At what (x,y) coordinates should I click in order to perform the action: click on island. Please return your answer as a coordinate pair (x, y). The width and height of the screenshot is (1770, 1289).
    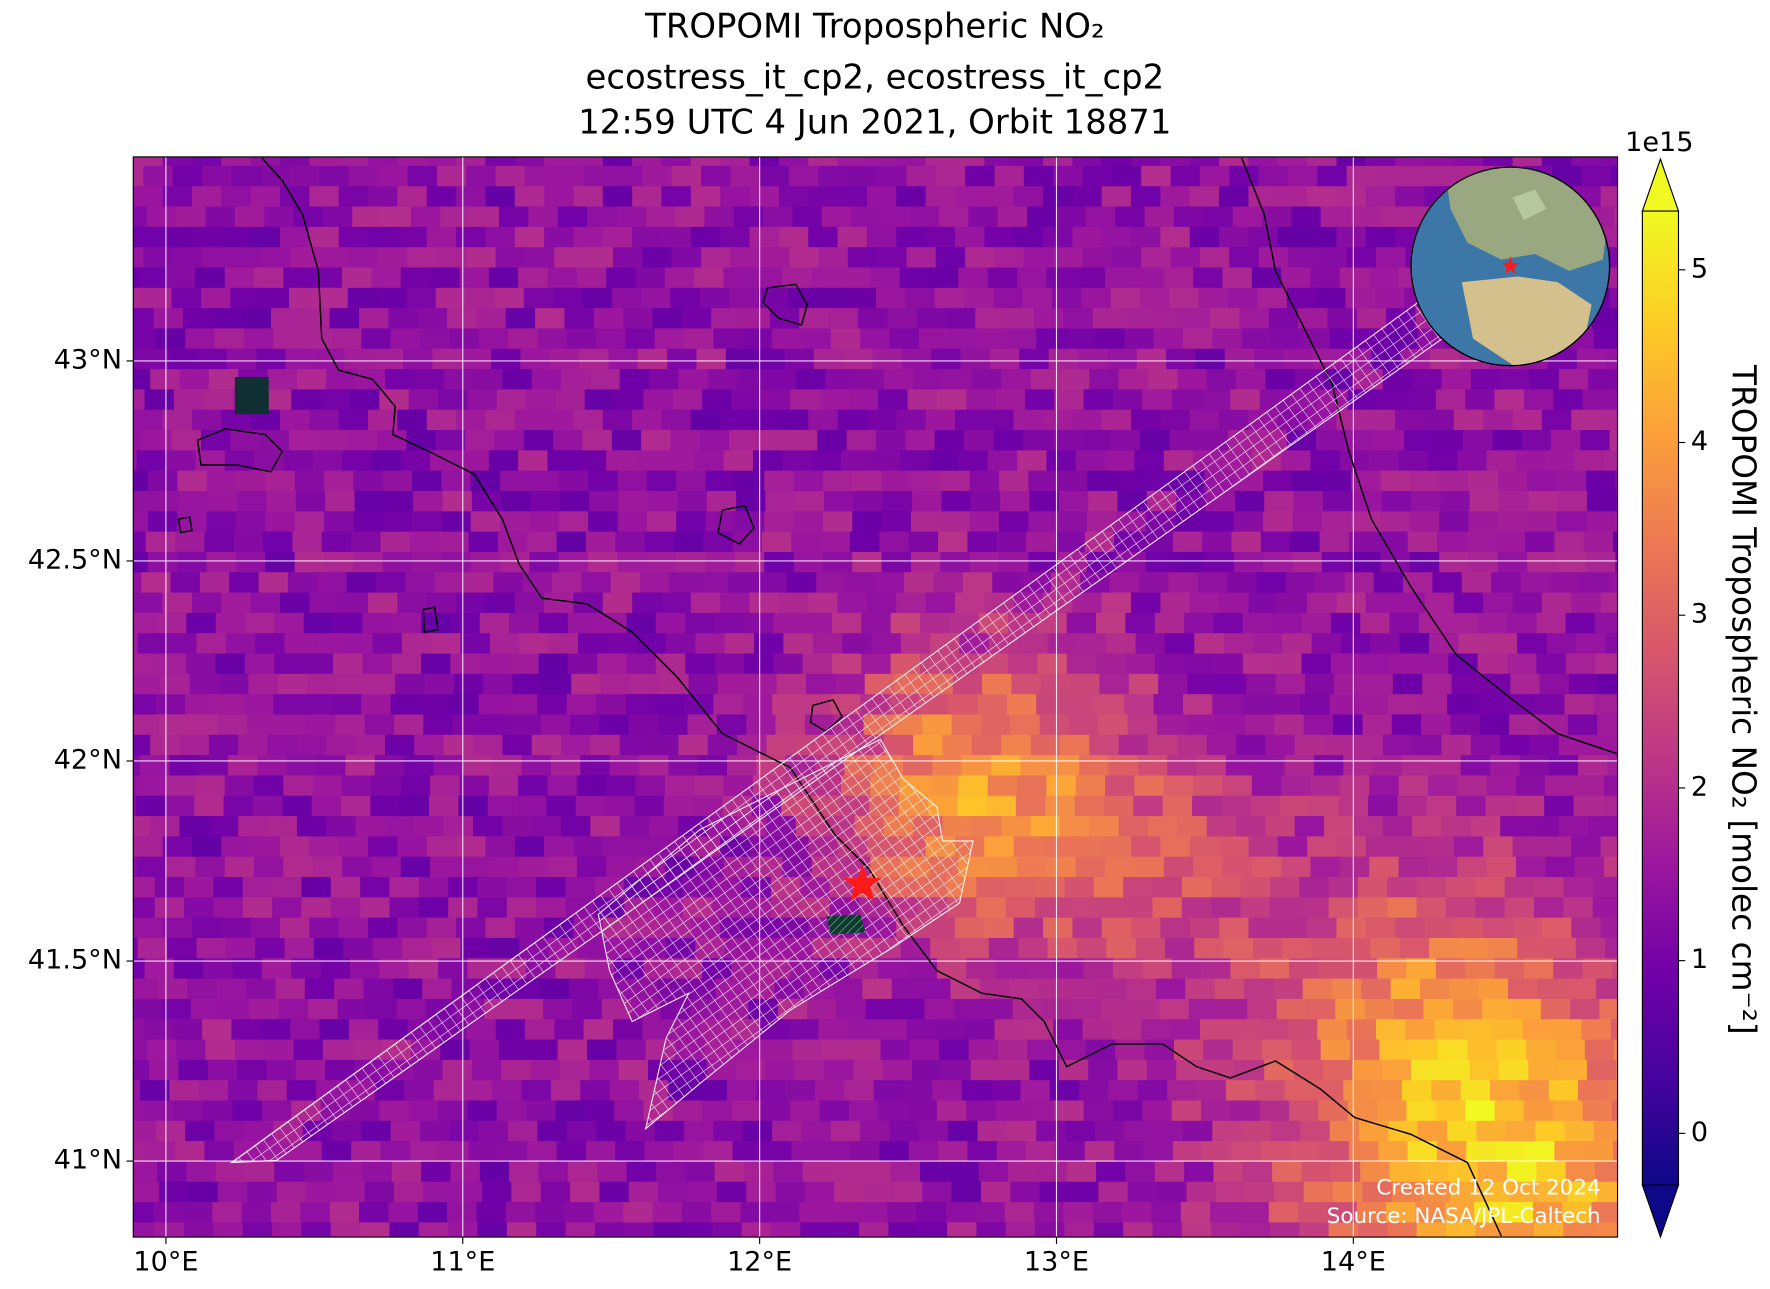
    Looking at the image, I should click on (785, 304).